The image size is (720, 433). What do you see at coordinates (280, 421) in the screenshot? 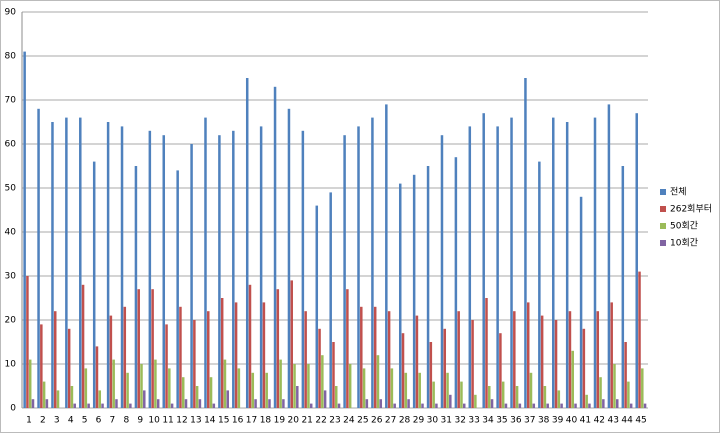
I see `x-tick-label: 19` at bounding box center [280, 421].